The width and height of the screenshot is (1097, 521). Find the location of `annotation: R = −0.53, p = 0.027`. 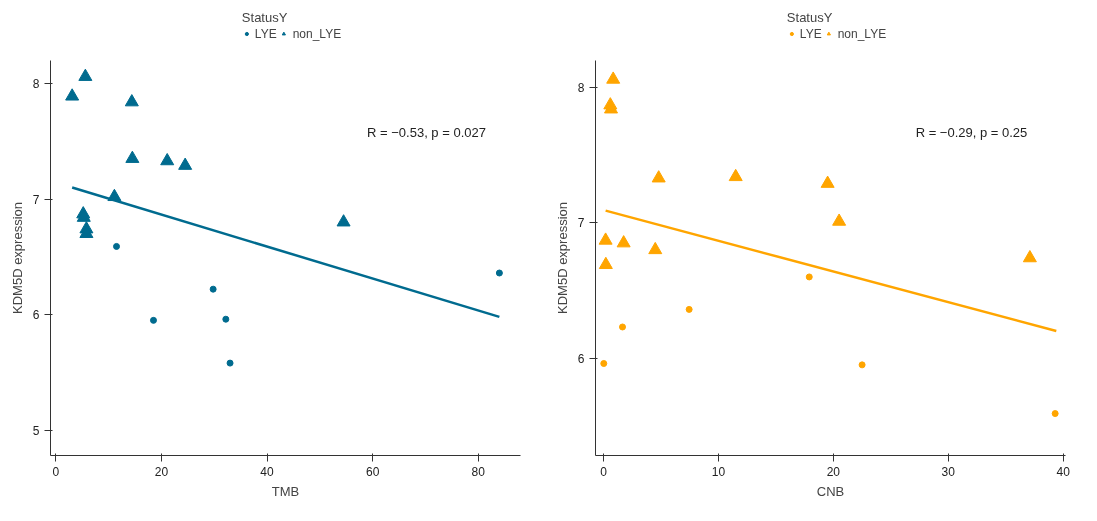

annotation: R = −0.53, p = 0.027 is located at coordinates (426, 132).